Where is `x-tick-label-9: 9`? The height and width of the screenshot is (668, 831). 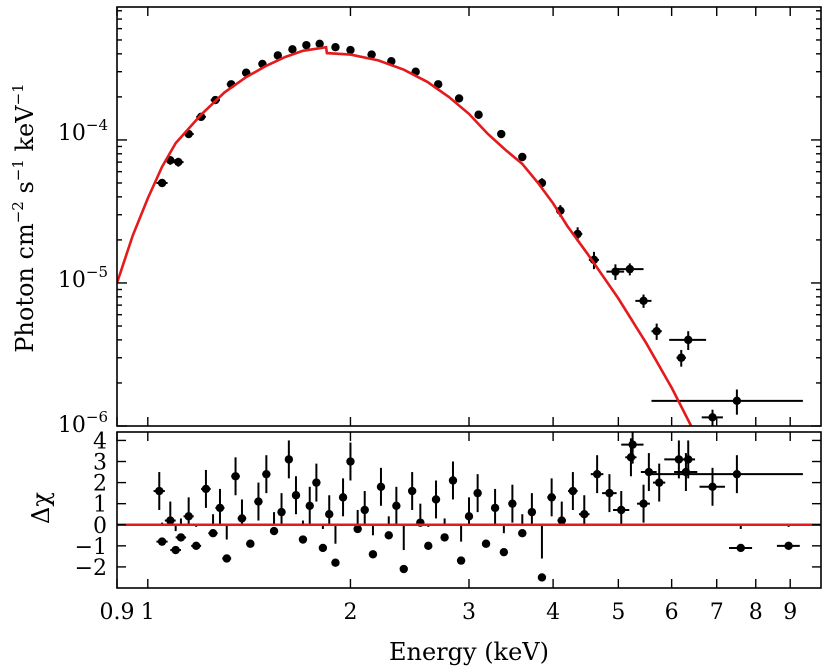 x-tick-label-9: 9 is located at coordinates (790, 612).